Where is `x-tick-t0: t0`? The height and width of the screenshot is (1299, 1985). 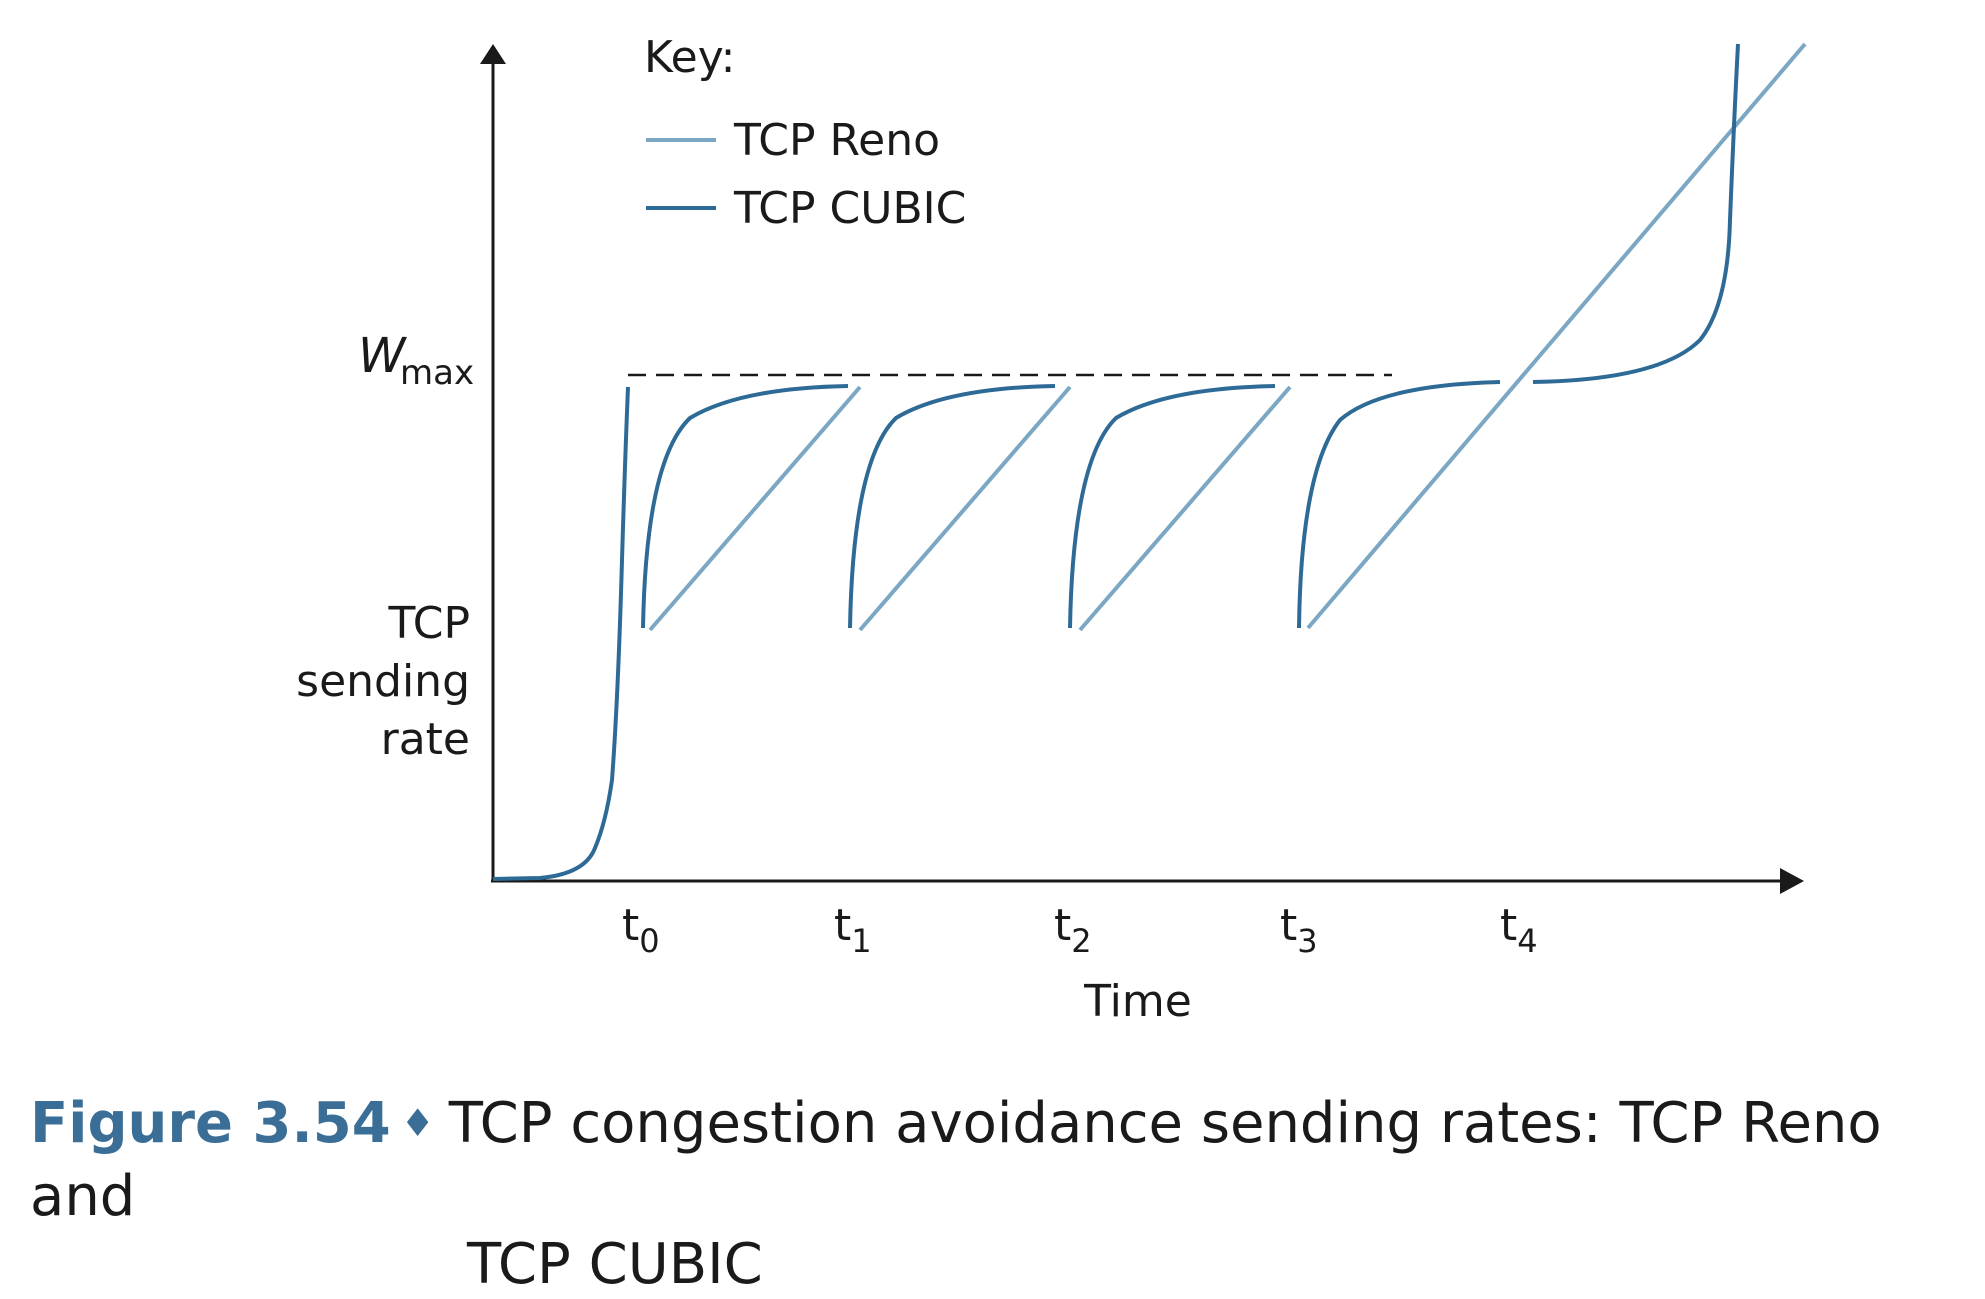 x-tick-t0: t0 is located at coordinates (641, 930).